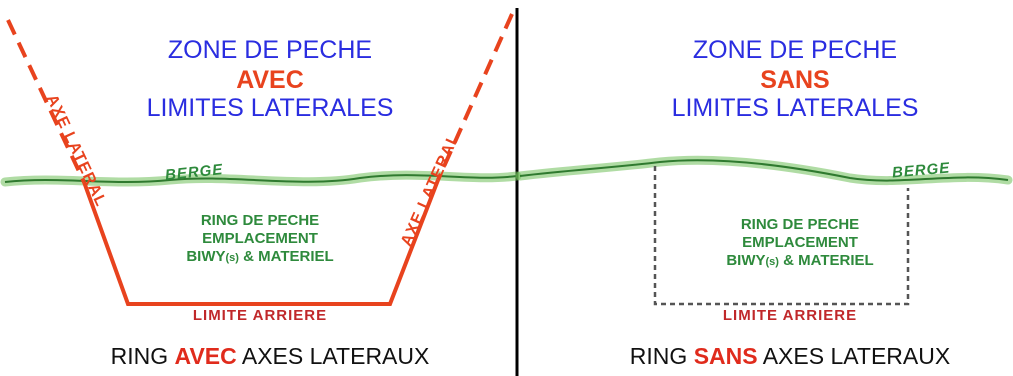 This screenshot has height=376, width=1013. Describe the element at coordinates (800, 242) in the screenshot. I see `right-ring-line2: EMPLACEMENT` at that location.